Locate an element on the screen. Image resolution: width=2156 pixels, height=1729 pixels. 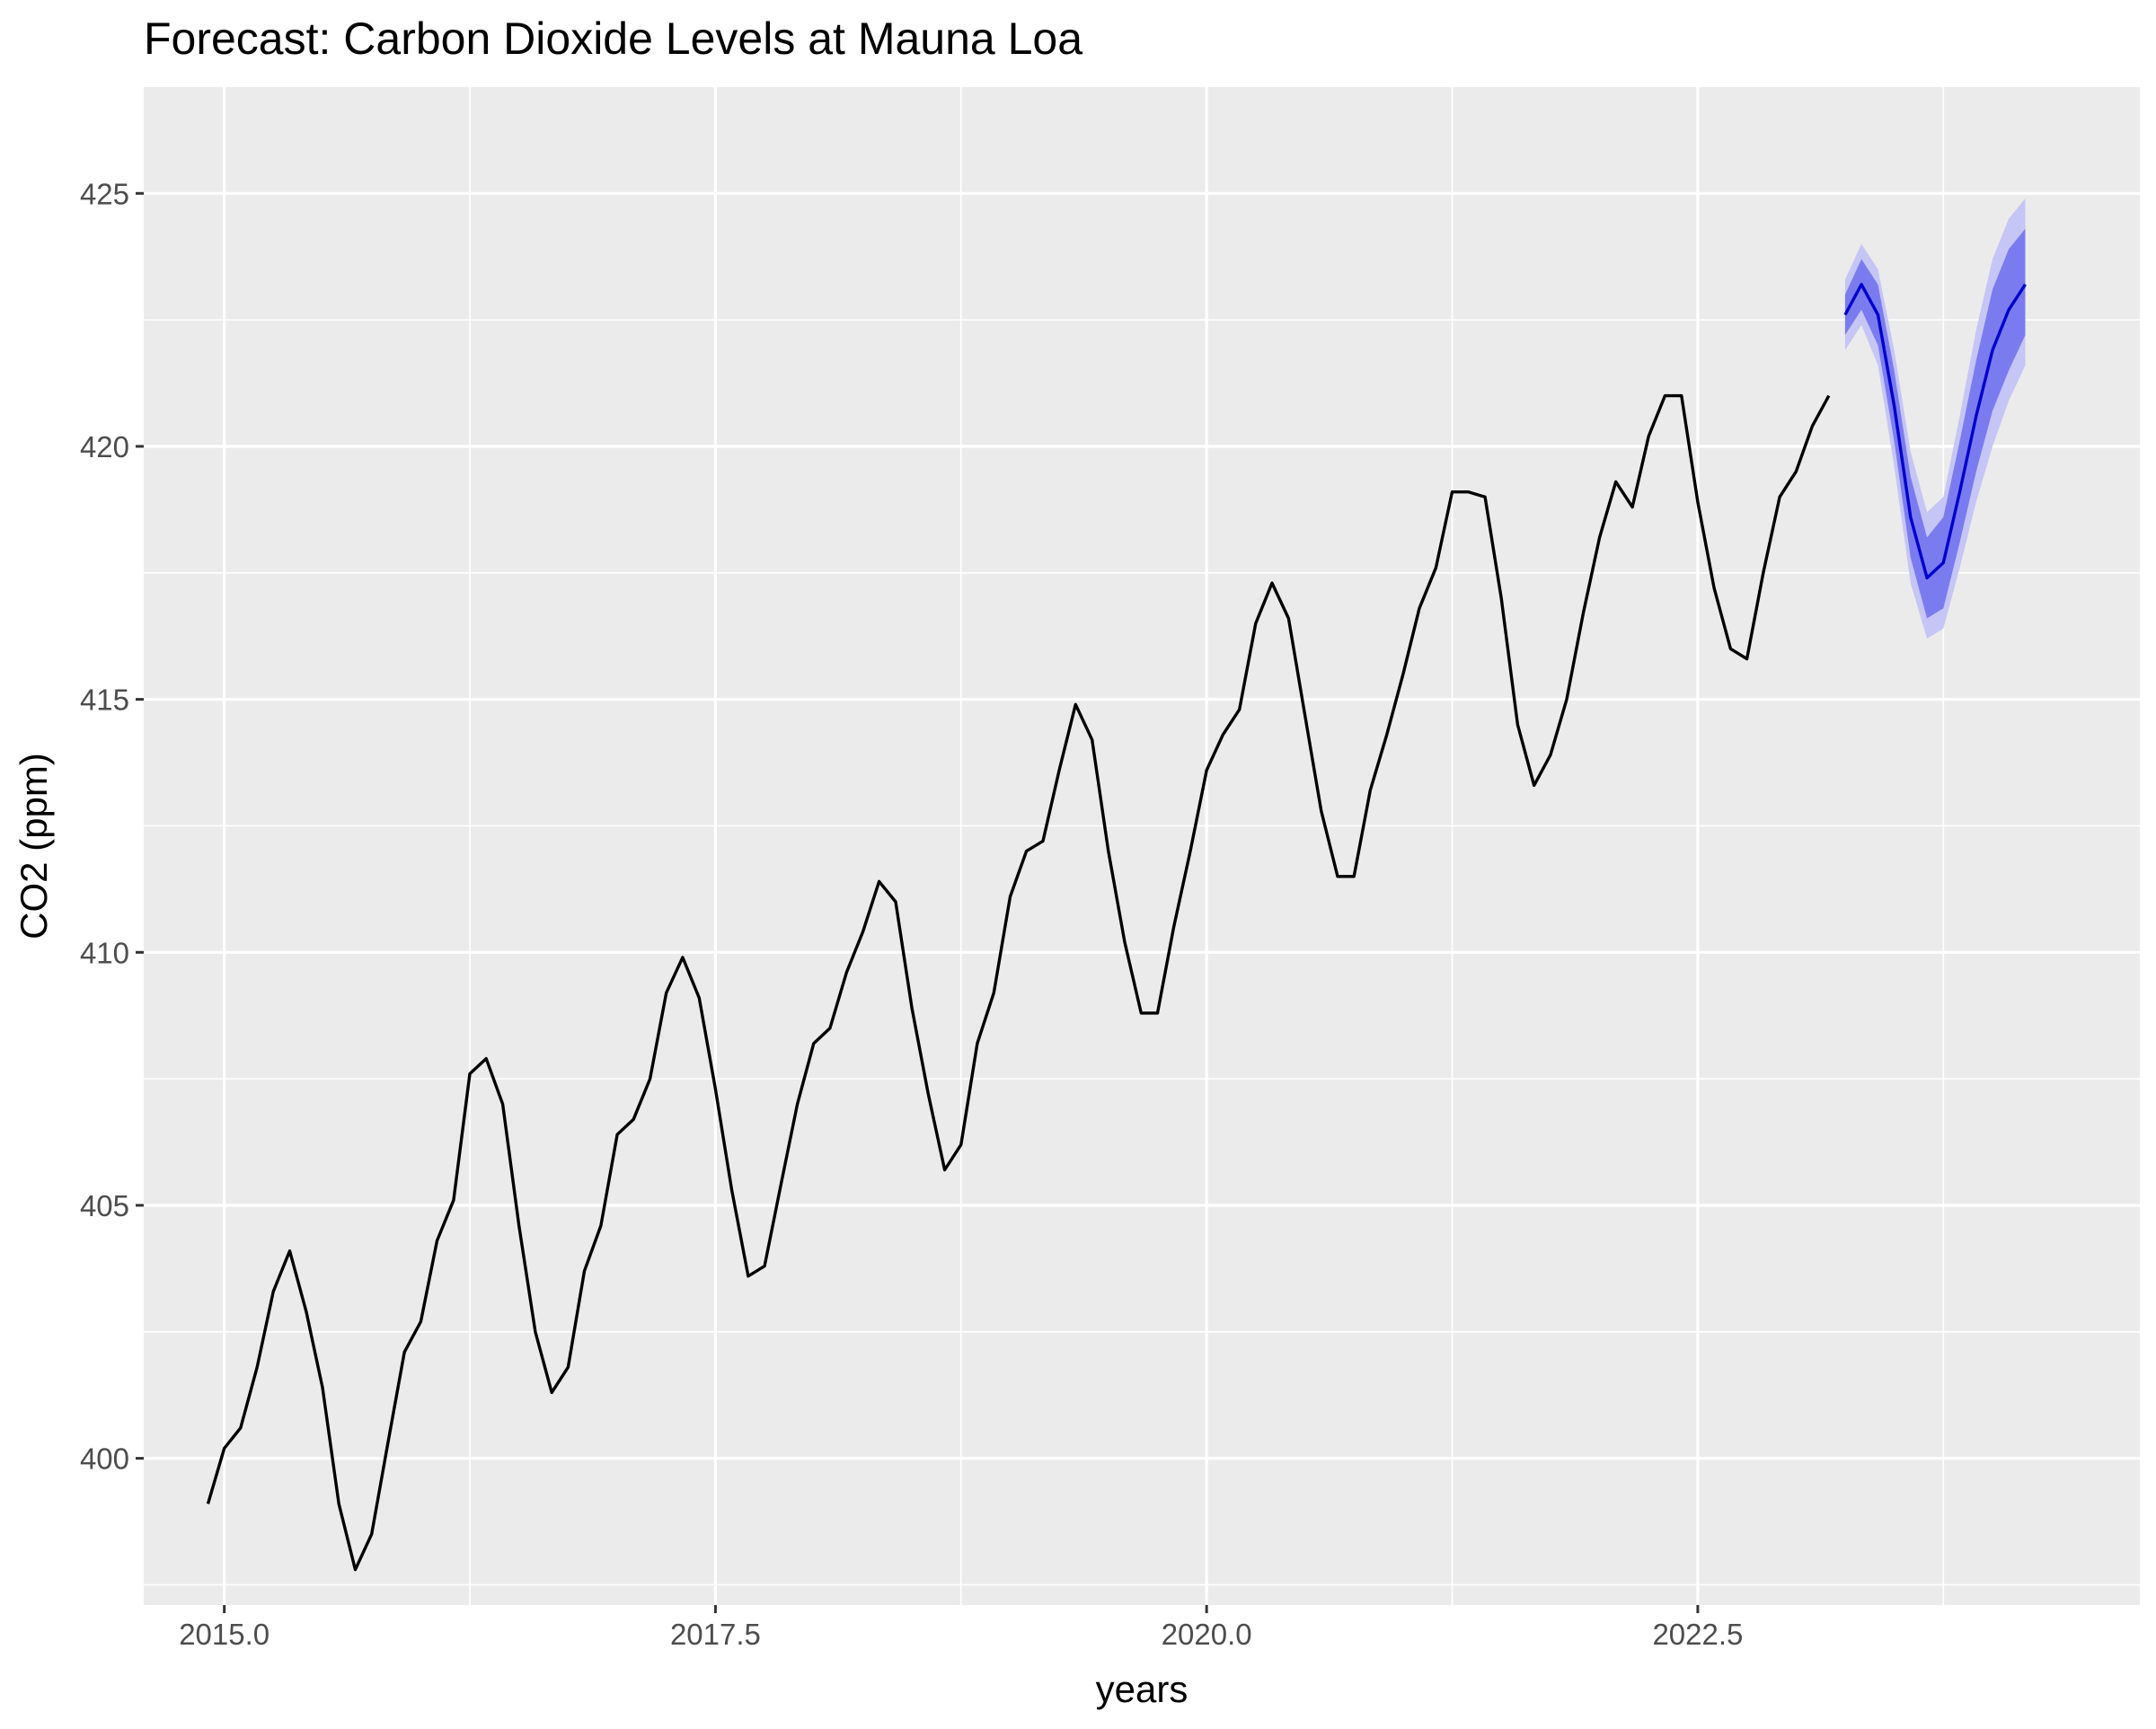
x-tick-label: 2020.0 is located at coordinates (1207, 1634).